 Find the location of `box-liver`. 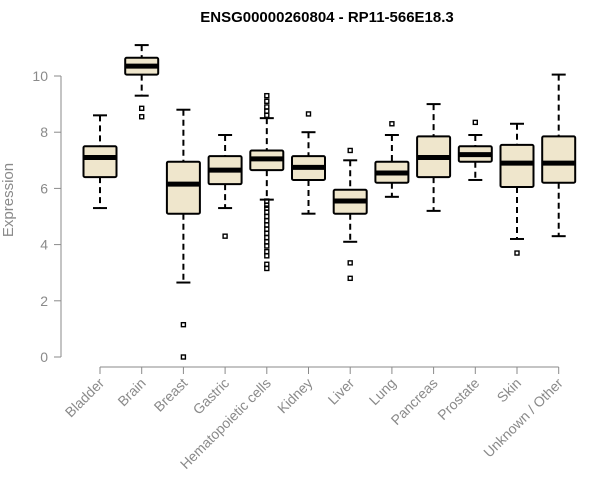

box-liver is located at coordinates (350, 214).